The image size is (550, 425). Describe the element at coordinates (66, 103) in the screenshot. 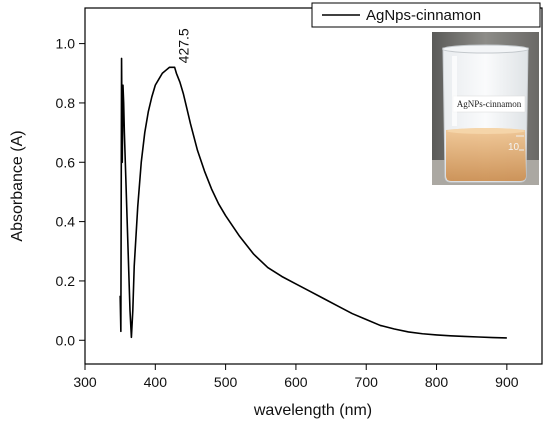

I see `y-tick-label: 0.8` at that location.